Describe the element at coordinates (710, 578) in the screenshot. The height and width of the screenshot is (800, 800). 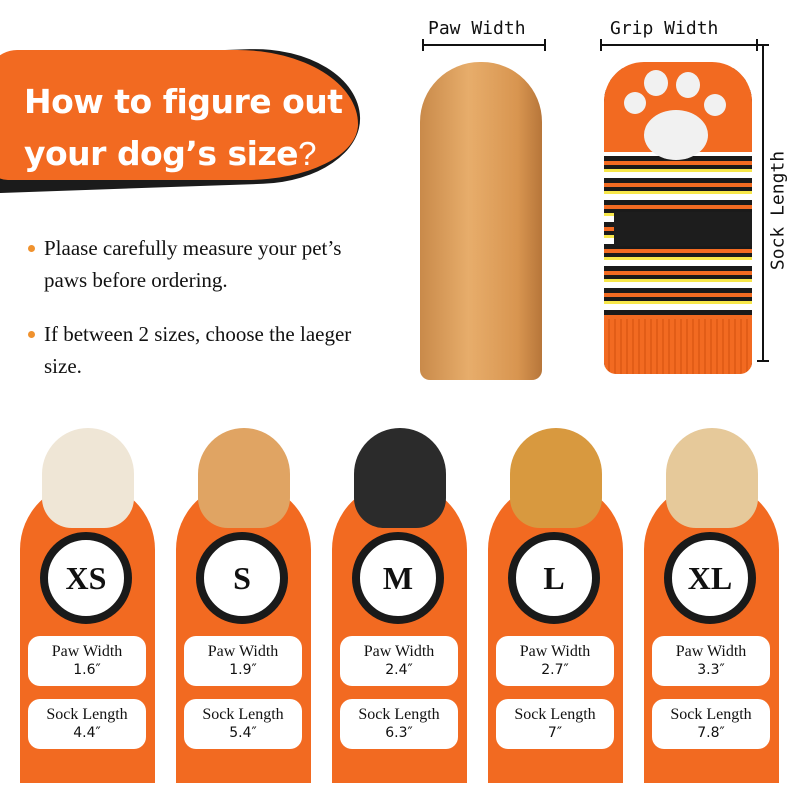
I see `size-badge: XL` at that location.